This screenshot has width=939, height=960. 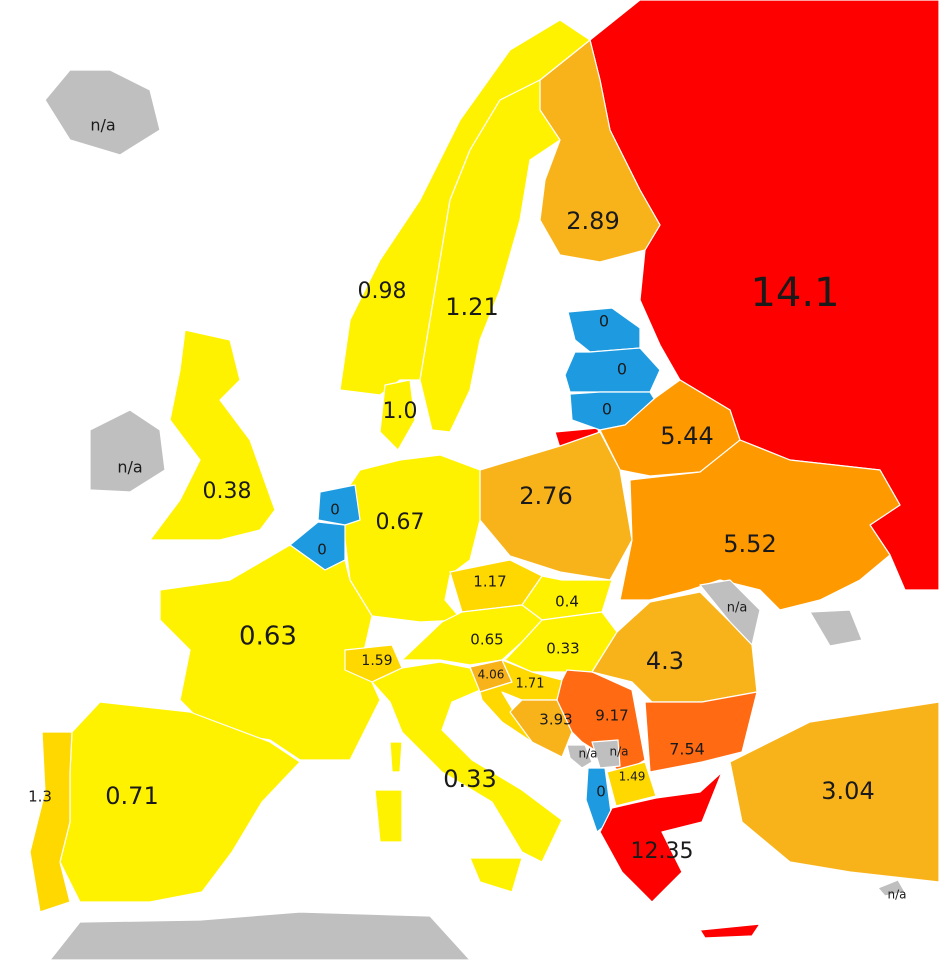 What do you see at coordinates (410, 538) in the screenshot?
I see `region-germany` at bounding box center [410, 538].